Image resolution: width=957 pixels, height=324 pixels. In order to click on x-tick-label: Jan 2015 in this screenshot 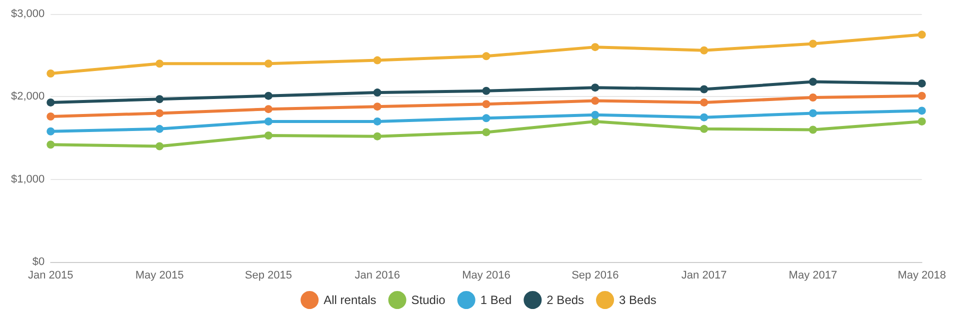, I will do `click(51, 276)`.